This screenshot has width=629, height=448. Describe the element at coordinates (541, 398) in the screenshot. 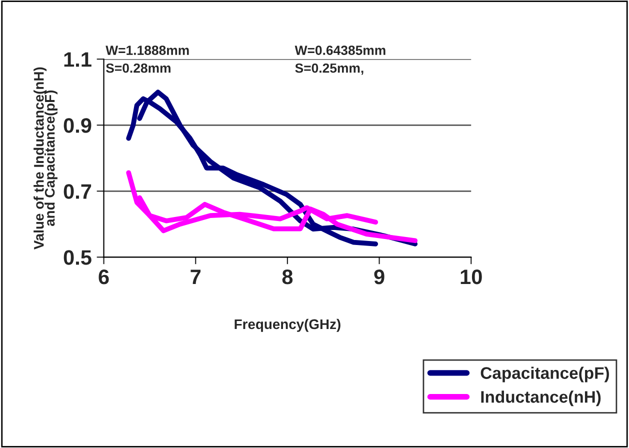

I see `legend-label: Inductance(nH)` at that location.